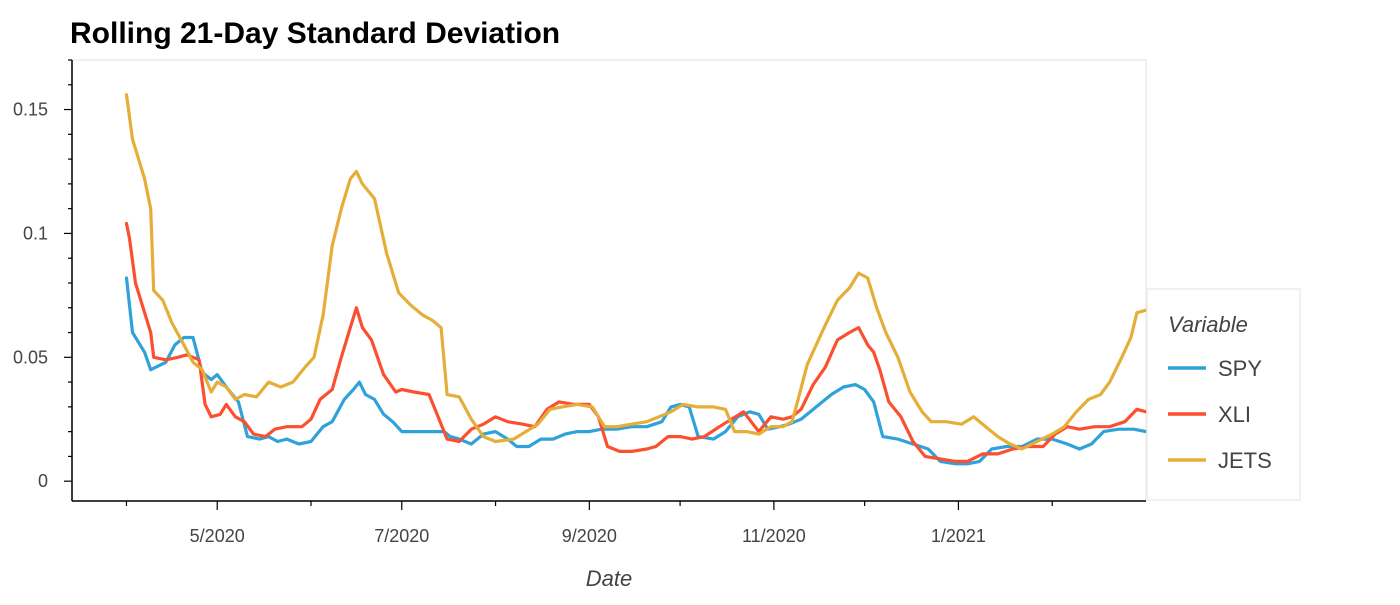 This screenshot has height=605, width=1400. What do you see at coordinates (43, 280) in the screenshot?
I see `y-axis: 0 0.05 0.1 0.15` at bounding box center [43, 280].